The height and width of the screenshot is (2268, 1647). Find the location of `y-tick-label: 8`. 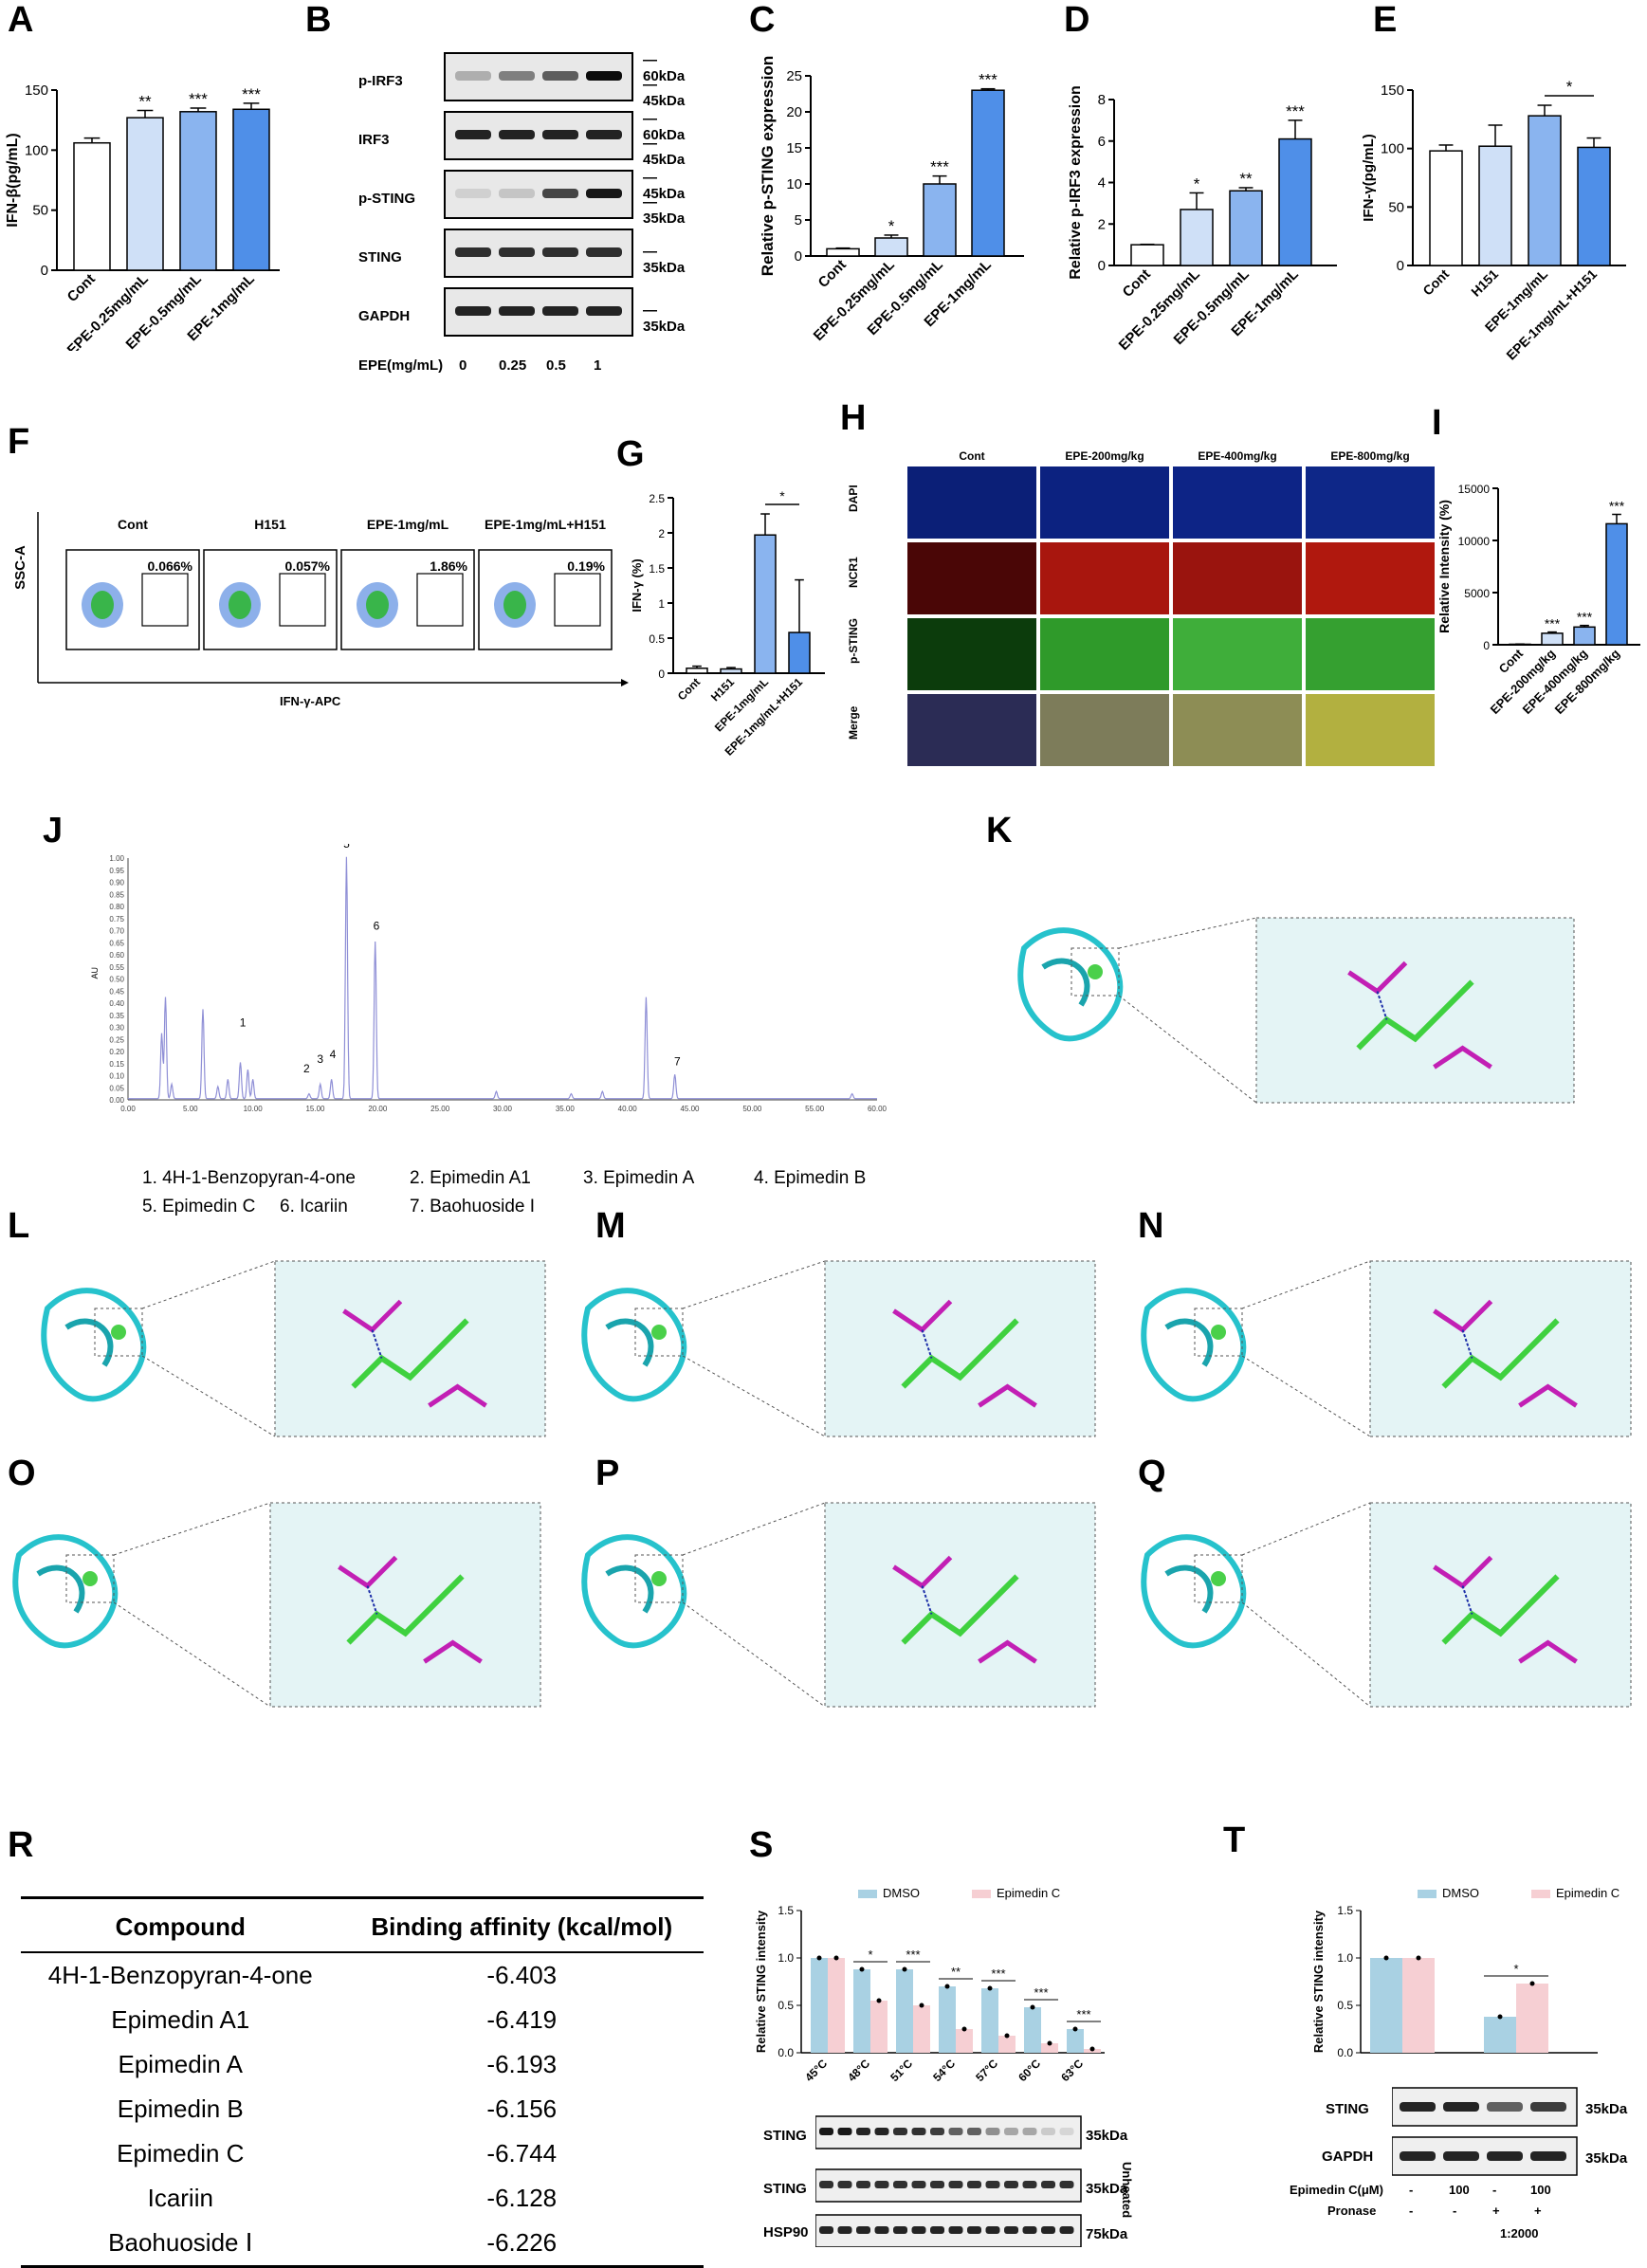

y-tick-label: 8 is located at coordinates (1102, 100).